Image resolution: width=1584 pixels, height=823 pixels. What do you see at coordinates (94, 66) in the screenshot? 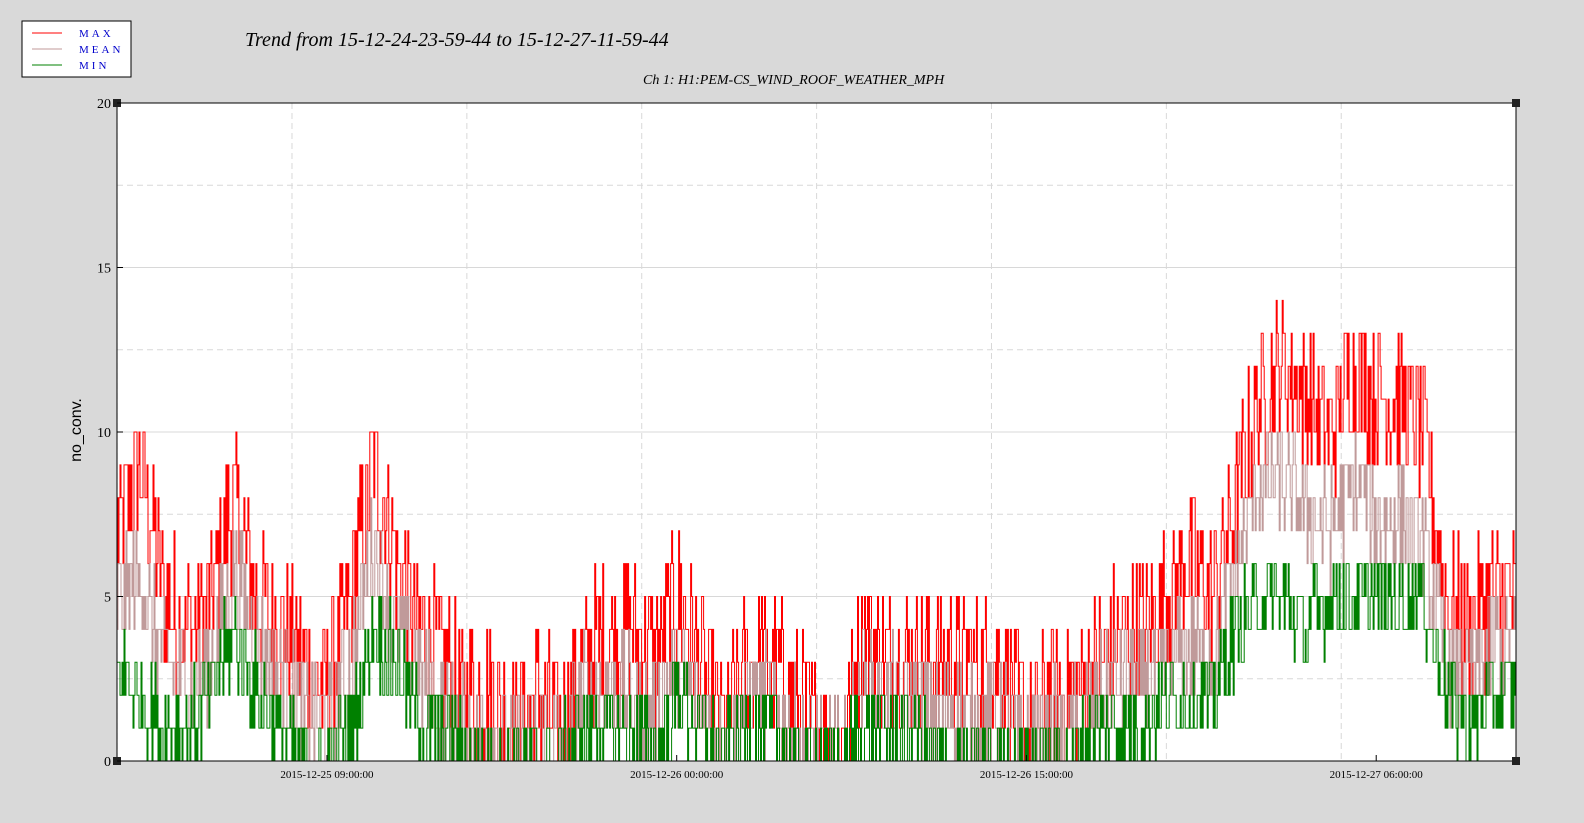
I see `legend-label-min: MIN` at bounding box center [94, 66].